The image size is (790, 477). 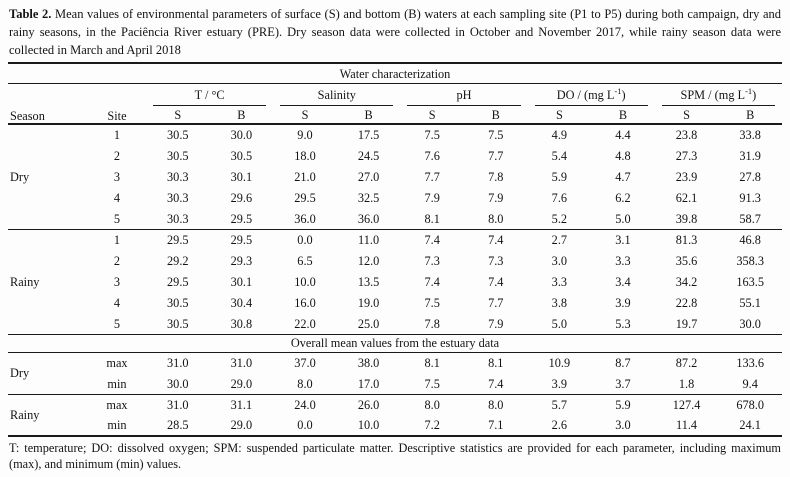 What do you see at coordinates (241, 302) in the screenshot?
I see `value-cell: 30.4` at bounding box center [241, 302].